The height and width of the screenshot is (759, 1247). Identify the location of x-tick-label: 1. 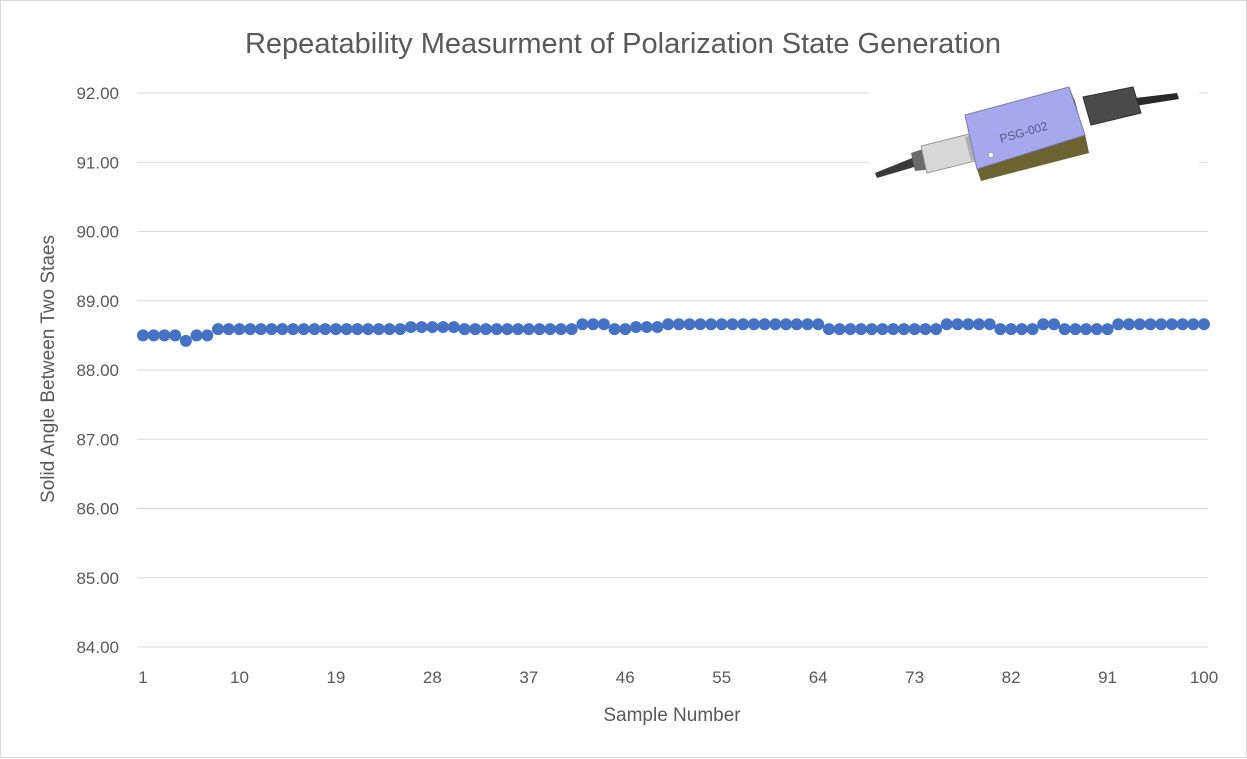
(142, 677).